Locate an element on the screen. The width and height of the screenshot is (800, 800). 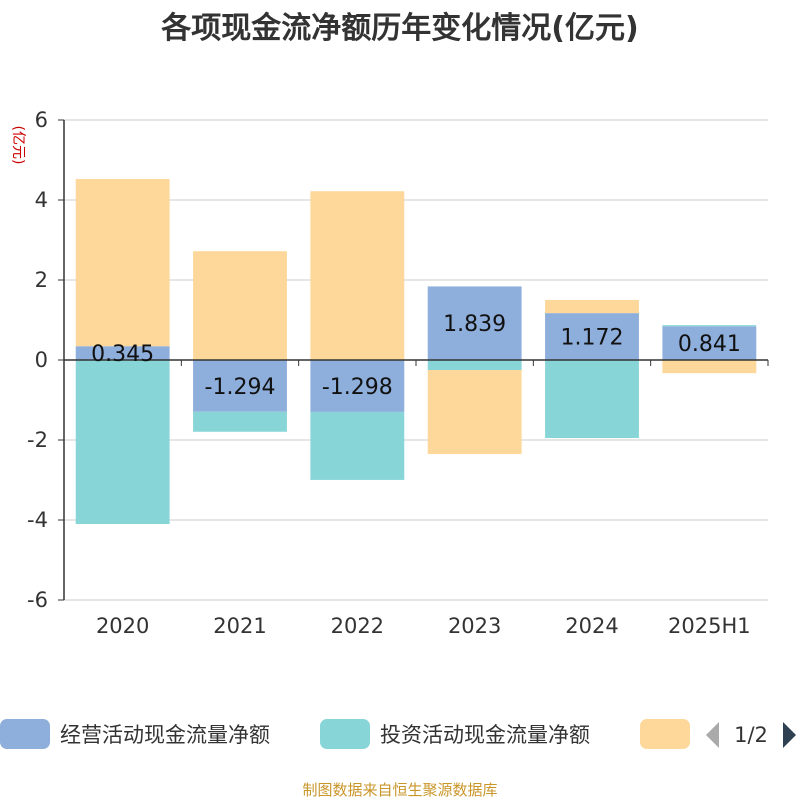
y-tick-label: -6 is located at coordinates (37, 600).